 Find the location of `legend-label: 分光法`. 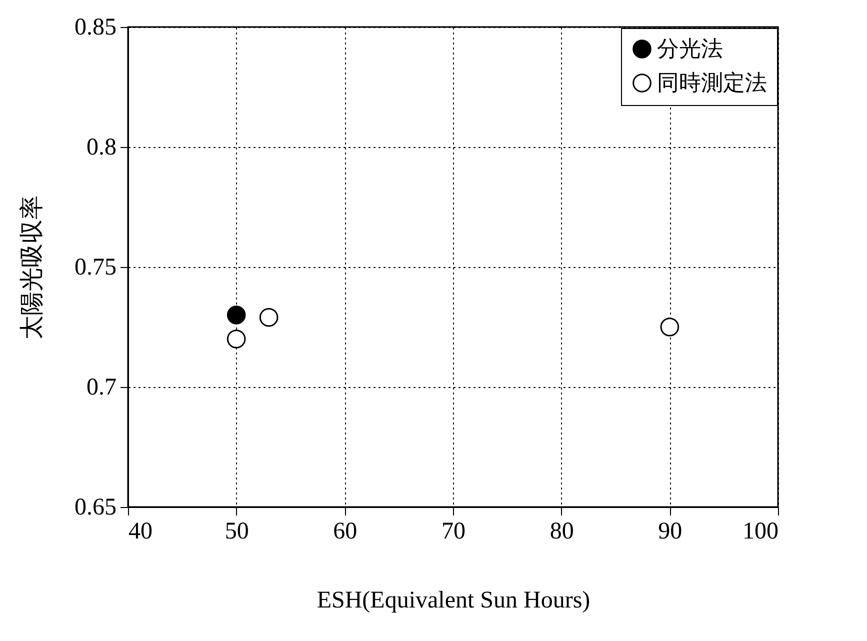

legend-label: 分光法 is located at coordinates (690, 48).